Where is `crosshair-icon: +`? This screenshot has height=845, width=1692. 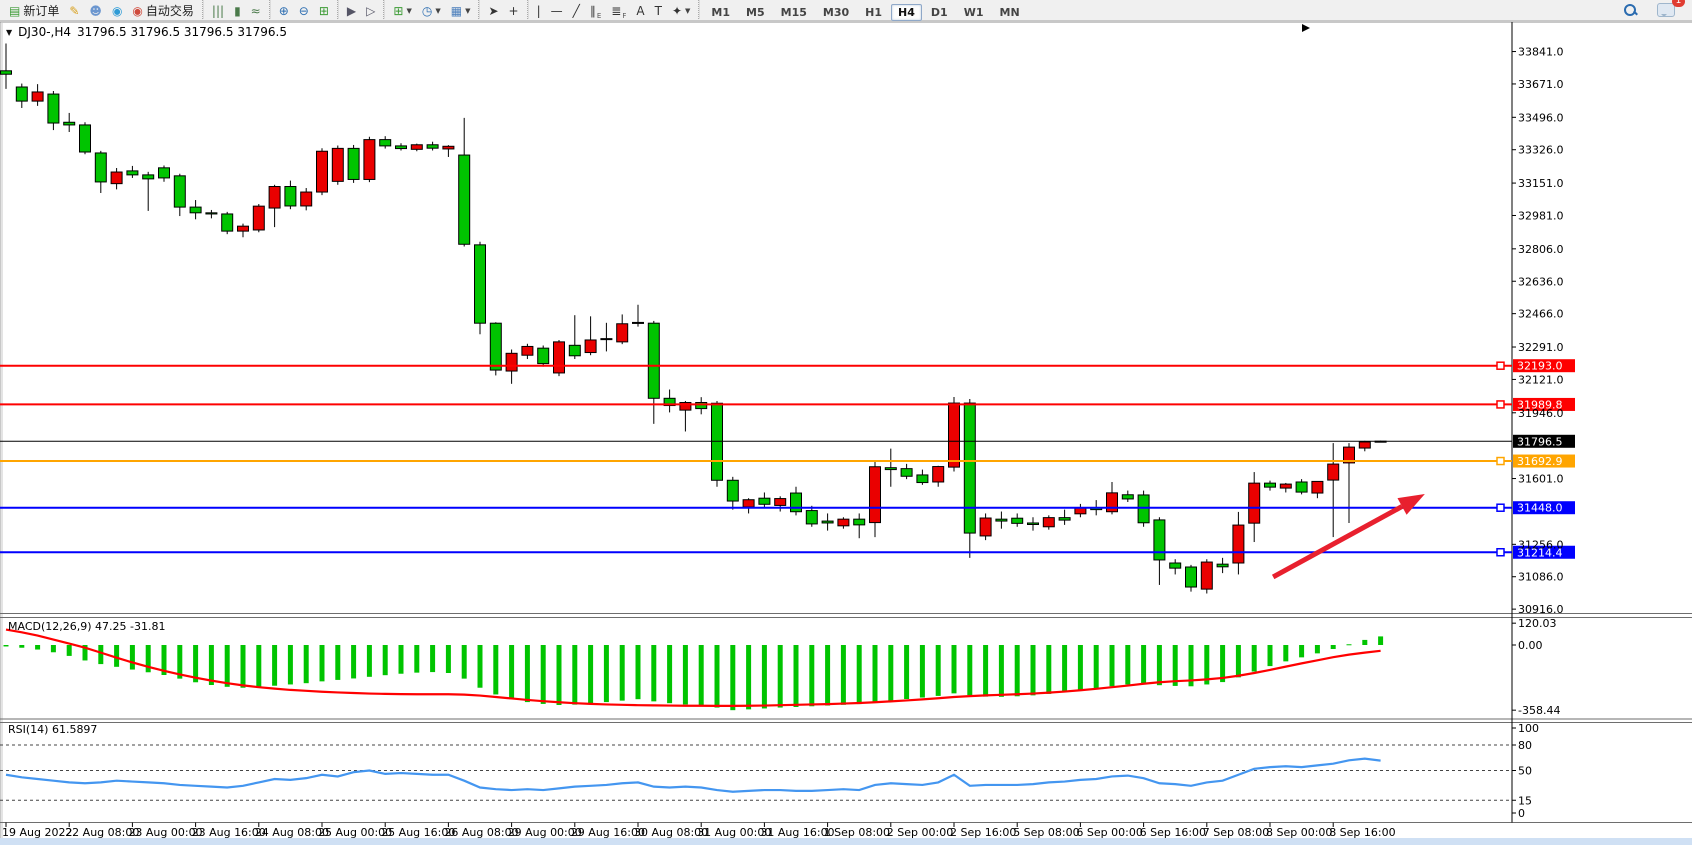 crosshair-icon: + is located at coordinates (514, 11).